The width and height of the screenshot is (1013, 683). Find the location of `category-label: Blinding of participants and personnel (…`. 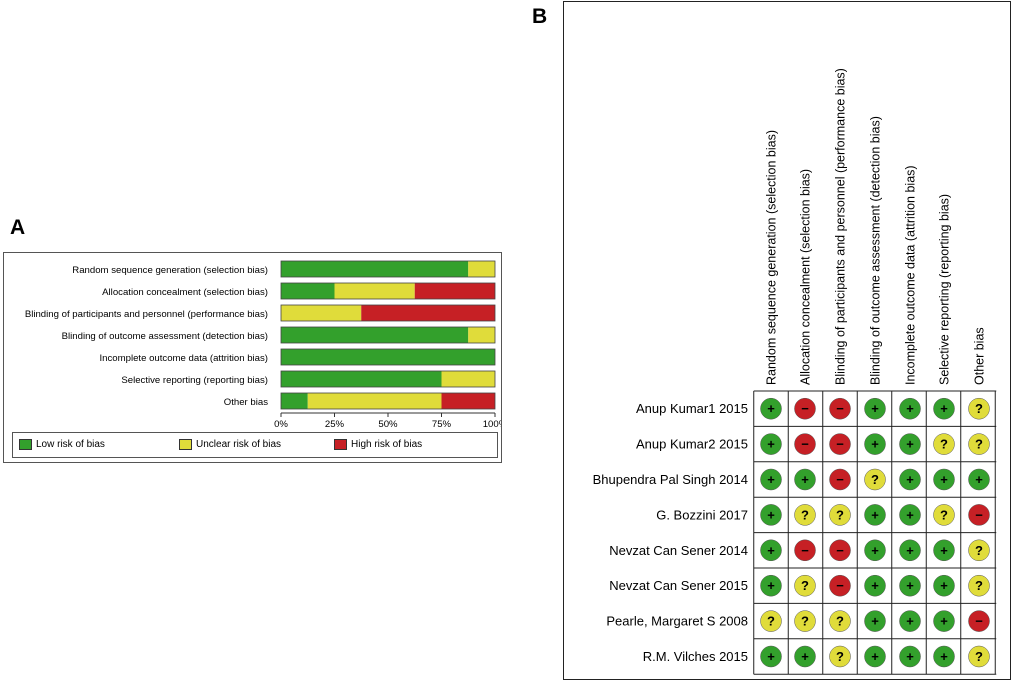

category-label: Blinding of participants and personnel (… is located at coordinates (146, 314).